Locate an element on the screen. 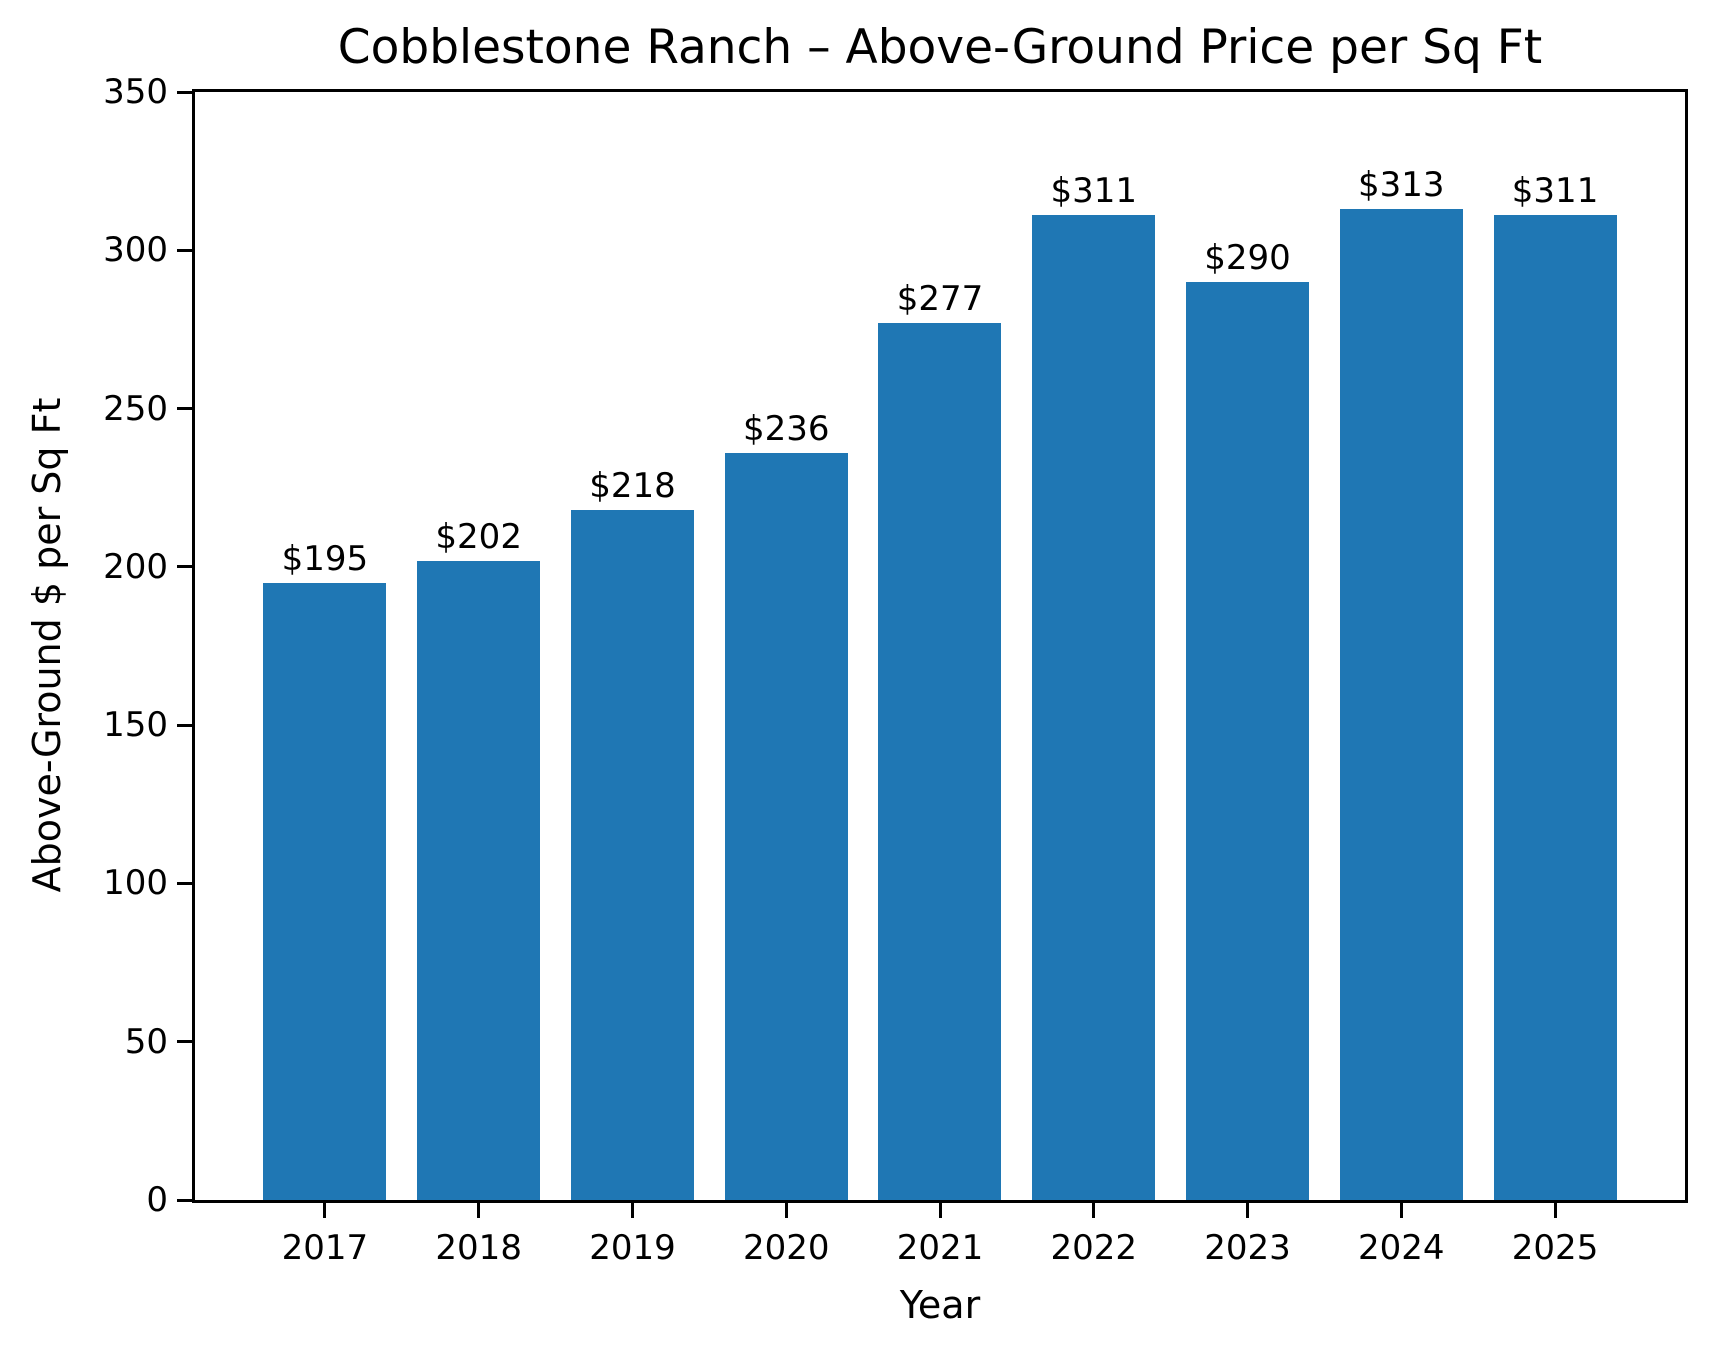  bar-value-label-2020: $236 is located at coordinates (786, 428).